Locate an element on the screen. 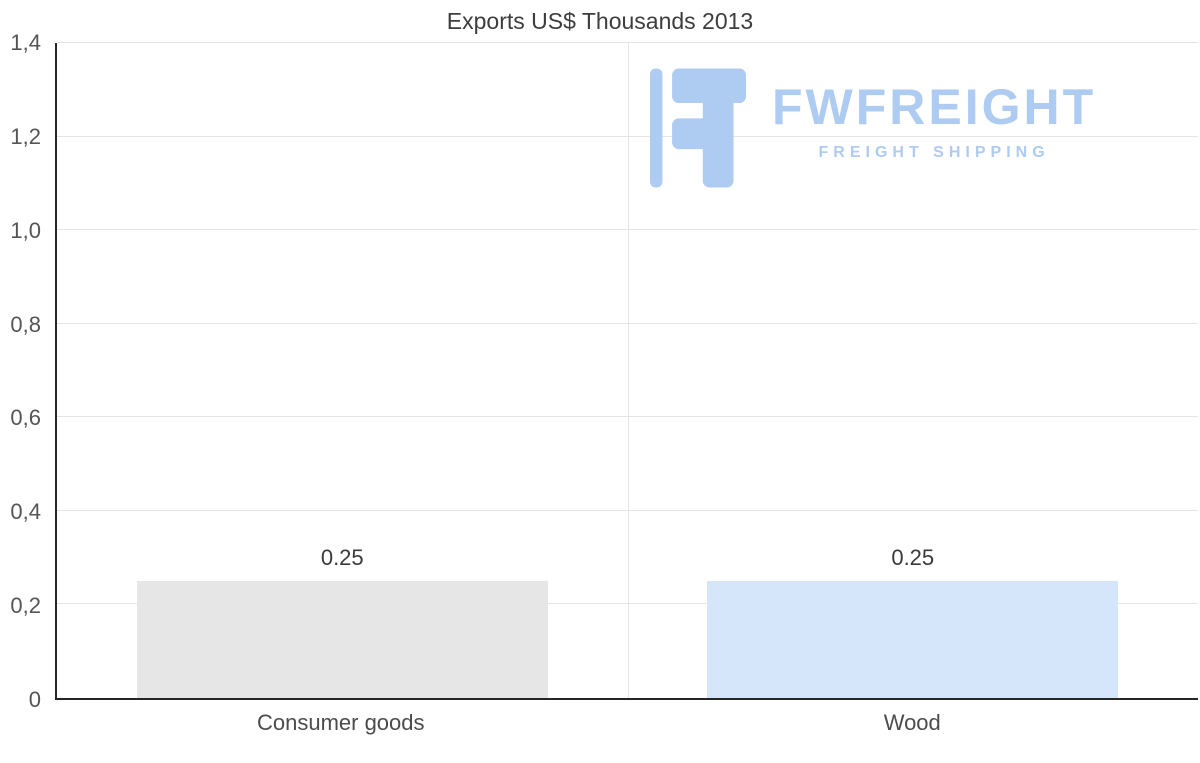 This screenshot has height=763, width=1200. vertical-gridline is located at coordinates (628, 370).